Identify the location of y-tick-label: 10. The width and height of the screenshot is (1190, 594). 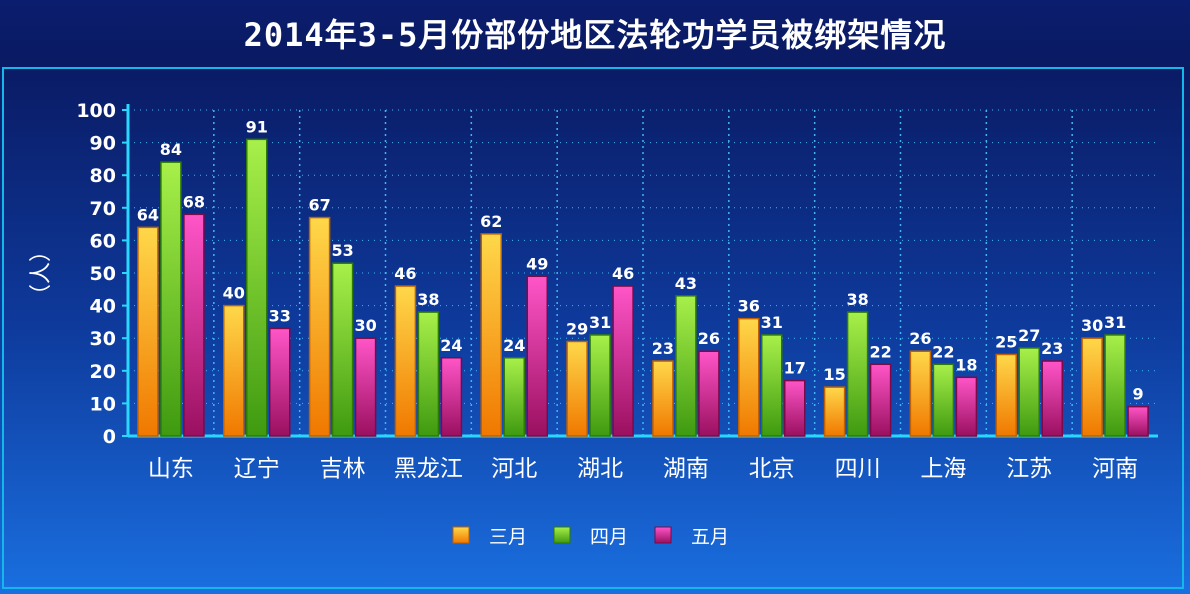
(103, 404).